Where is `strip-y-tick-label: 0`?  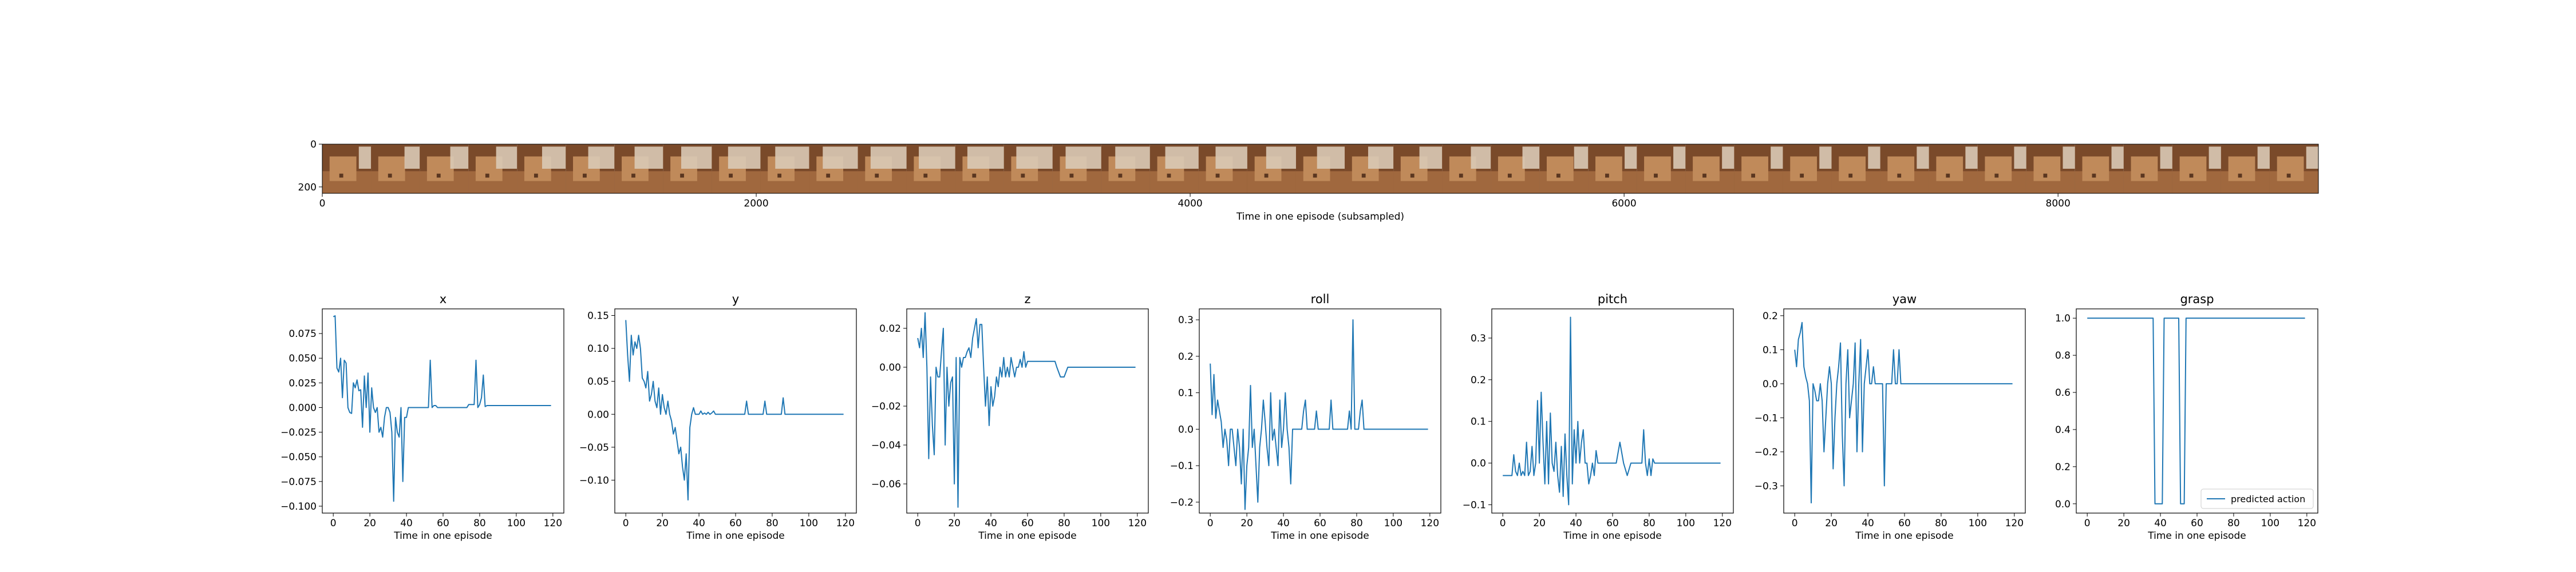
strip-y-tick-label: 0 is located at coordinates (313, 144).